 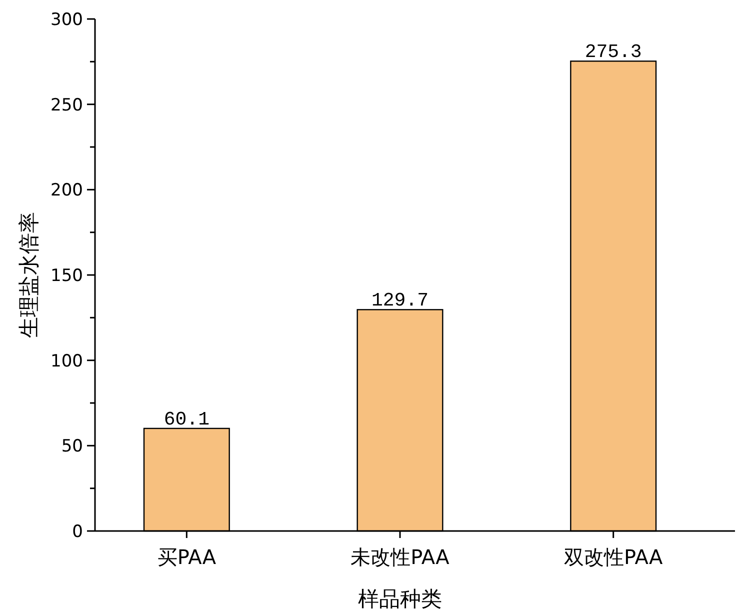 I want to click on y-tick-label: 50, so click(x=72, y=446).